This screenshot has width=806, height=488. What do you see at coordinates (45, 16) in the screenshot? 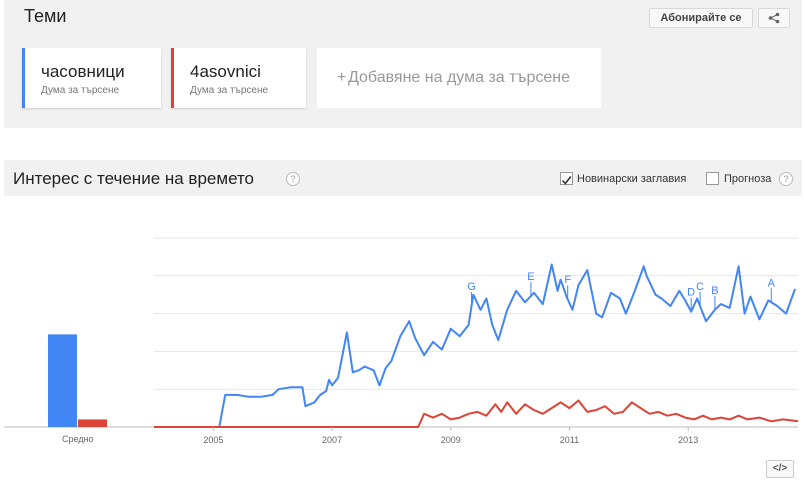
I see `topics-title: Теми` at bounding box center [45, 16].